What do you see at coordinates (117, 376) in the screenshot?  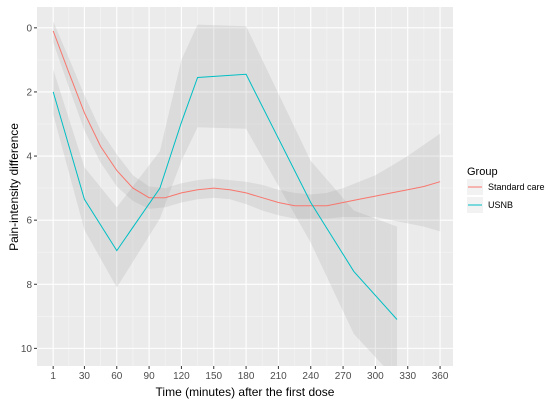 I see `x-tick-label: 60` at bounding box center [117, 376].